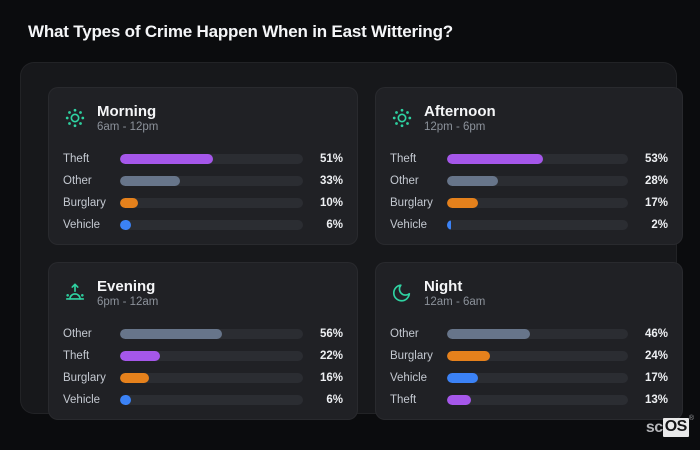 This screenshot has width=700, height=450. What do you see at coordinates (659, 225) in the screenshot?
I see `crime-percent: 2%` at bounding box center [659, 225].